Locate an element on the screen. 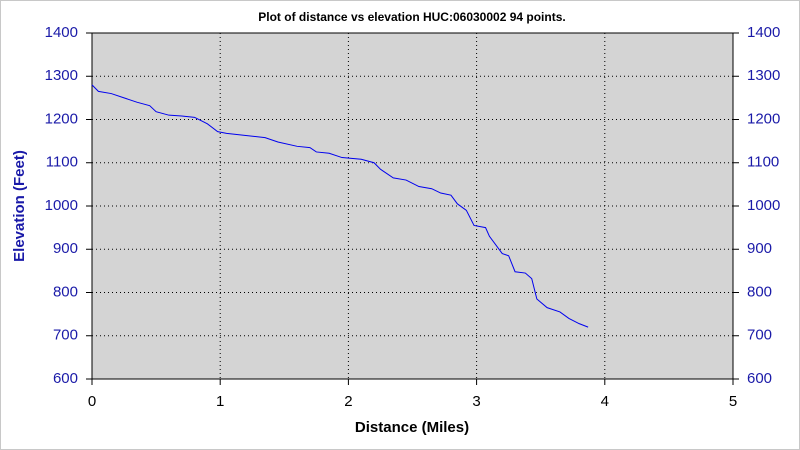  y2-tick-label: 1000 is located at coordinates (763, 205).